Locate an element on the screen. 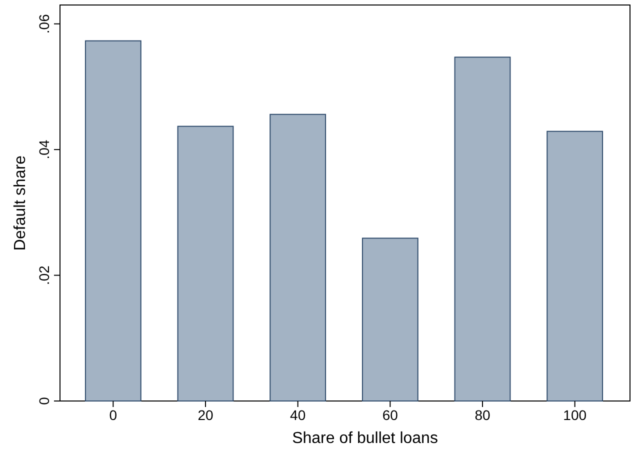 Image resolution: width=639 pixels, height=451 pixels. x-tick-label: 20 is located at coordinates (206, 414).